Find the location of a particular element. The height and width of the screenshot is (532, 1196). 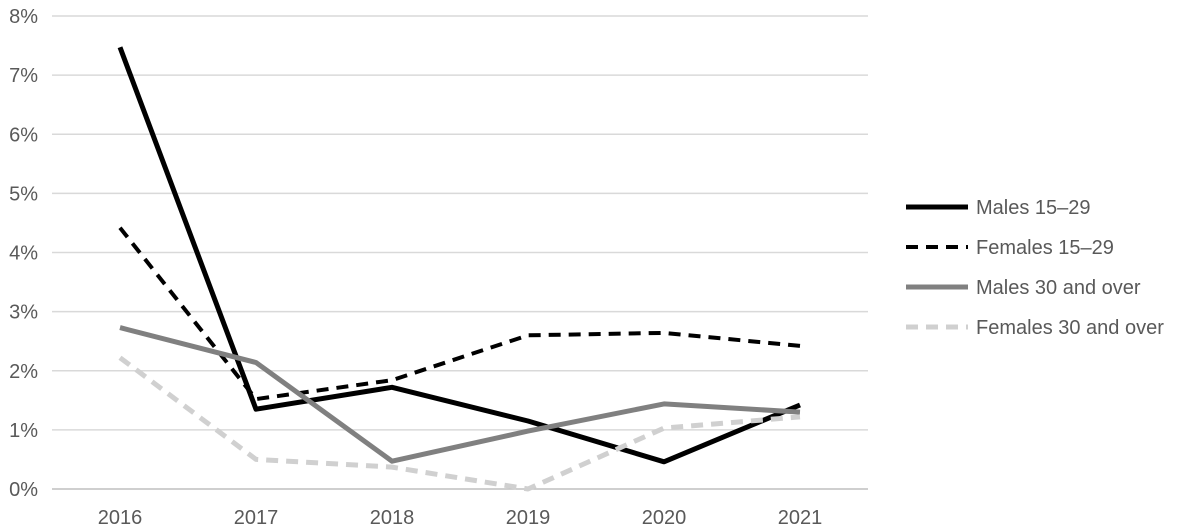

y-tick-label: 4% is located at coordinates (23, 254).